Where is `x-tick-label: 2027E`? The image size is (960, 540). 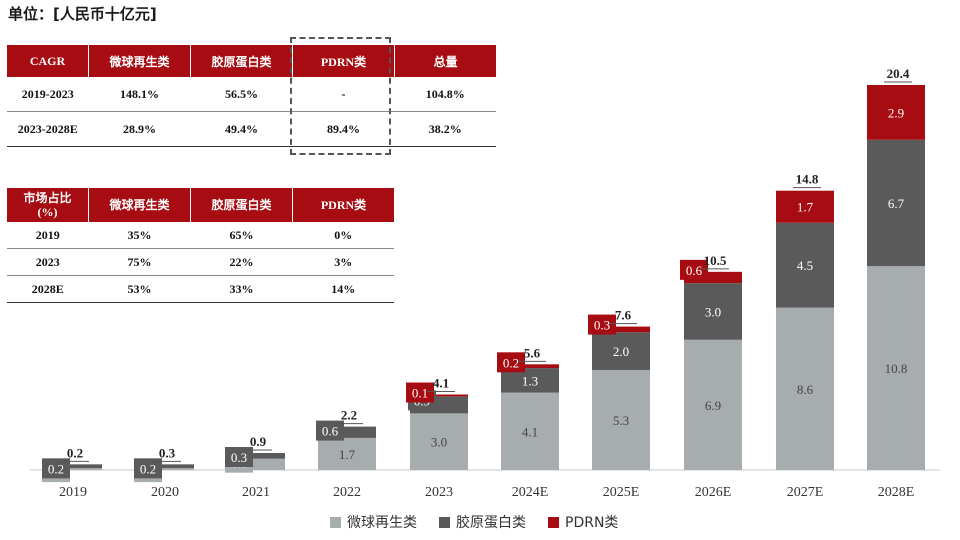
x-tick-label: 2027E is located at coordinates (805, 492).